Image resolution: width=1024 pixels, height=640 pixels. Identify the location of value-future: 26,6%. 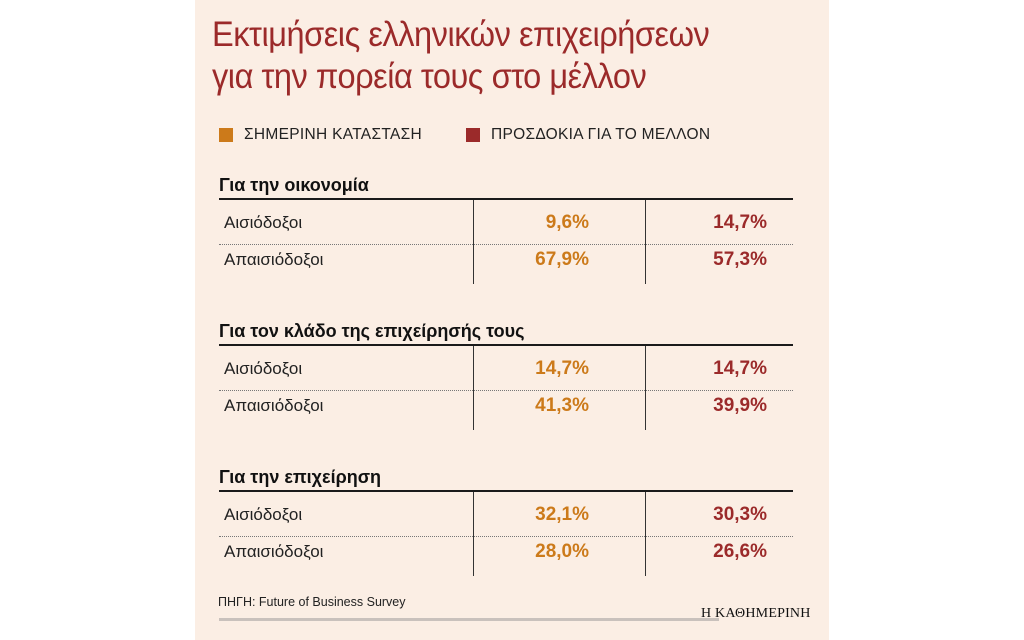
(740, 551).